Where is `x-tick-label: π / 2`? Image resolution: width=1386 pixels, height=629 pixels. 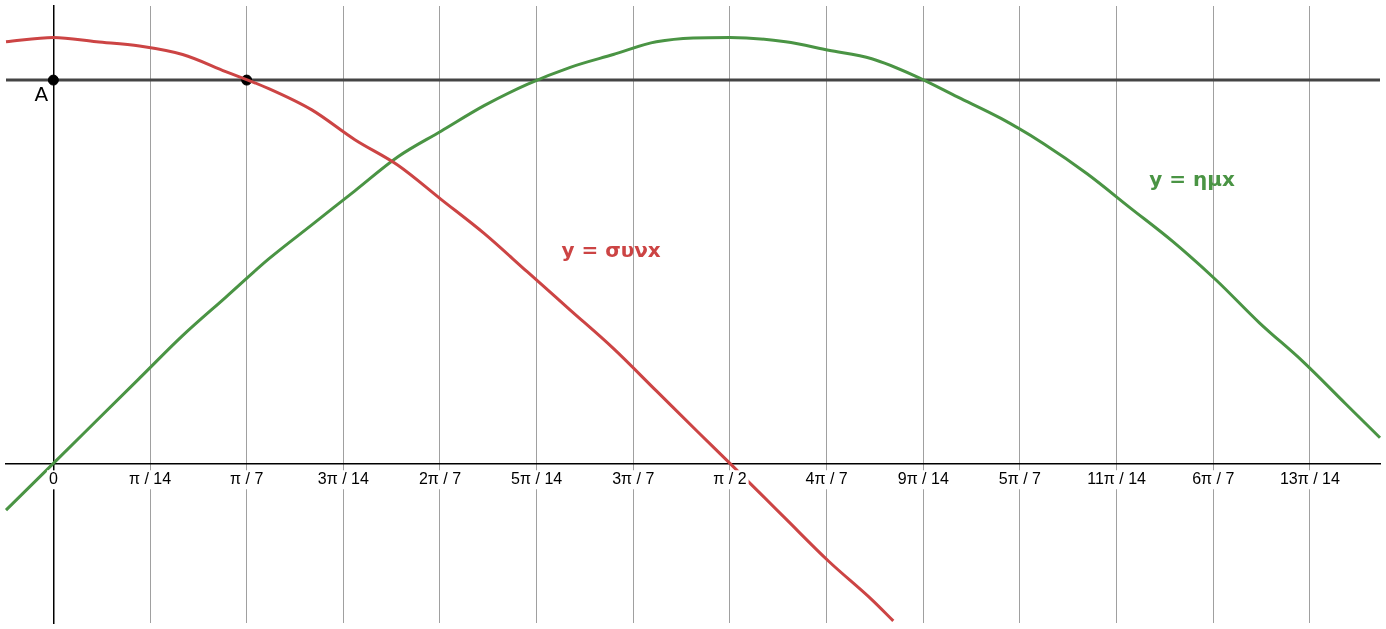 x-tick-label: π / 2 is located at coordinates (730, 478).